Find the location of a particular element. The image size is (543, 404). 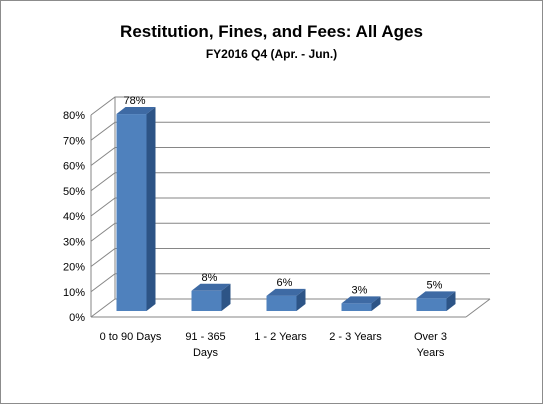

y-axis-ticks: 0% 10% 20% 30% 40% 50% 60% 70% 80% is located at coordinates (74, 217).